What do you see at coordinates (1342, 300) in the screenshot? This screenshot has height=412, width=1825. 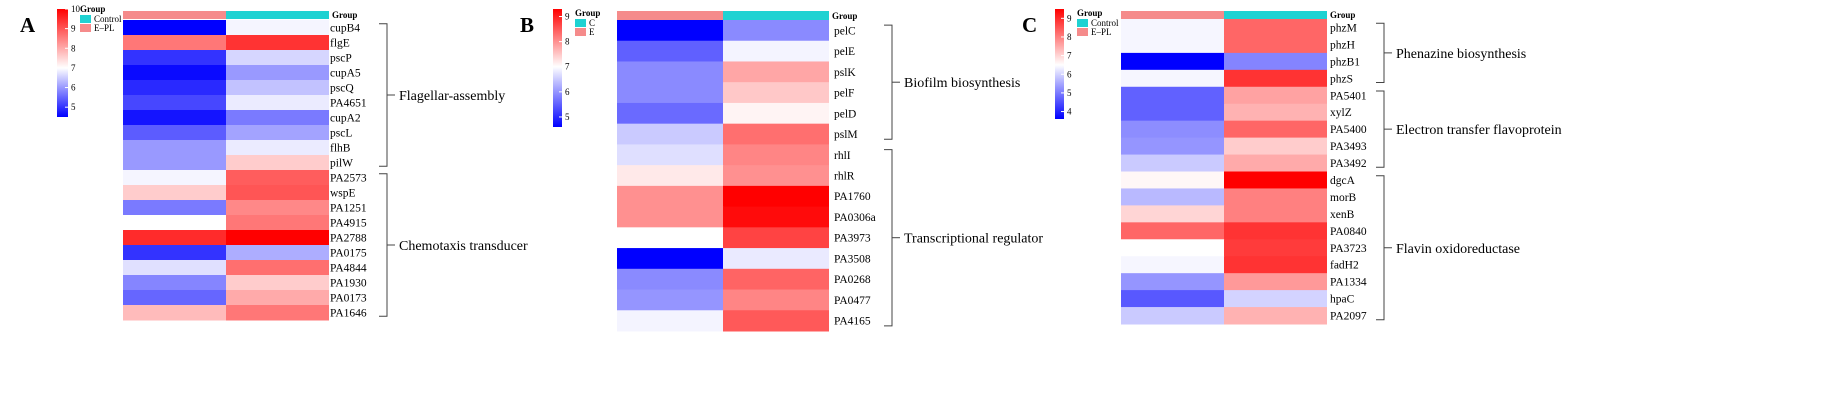 I see `row-label: hpaC` at bounding box center [1342, 300].